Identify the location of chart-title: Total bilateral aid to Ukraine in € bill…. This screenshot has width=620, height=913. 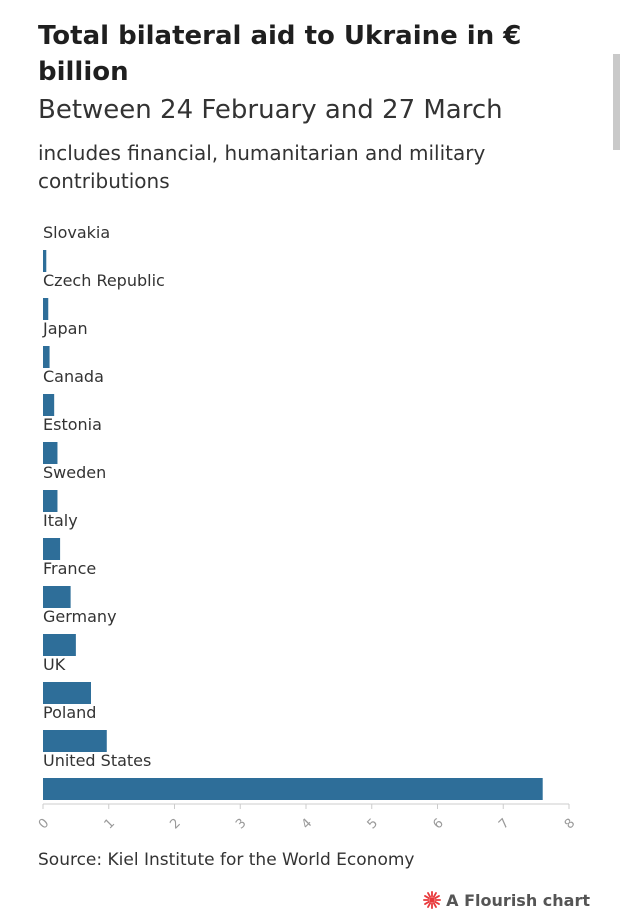
(280, 54).